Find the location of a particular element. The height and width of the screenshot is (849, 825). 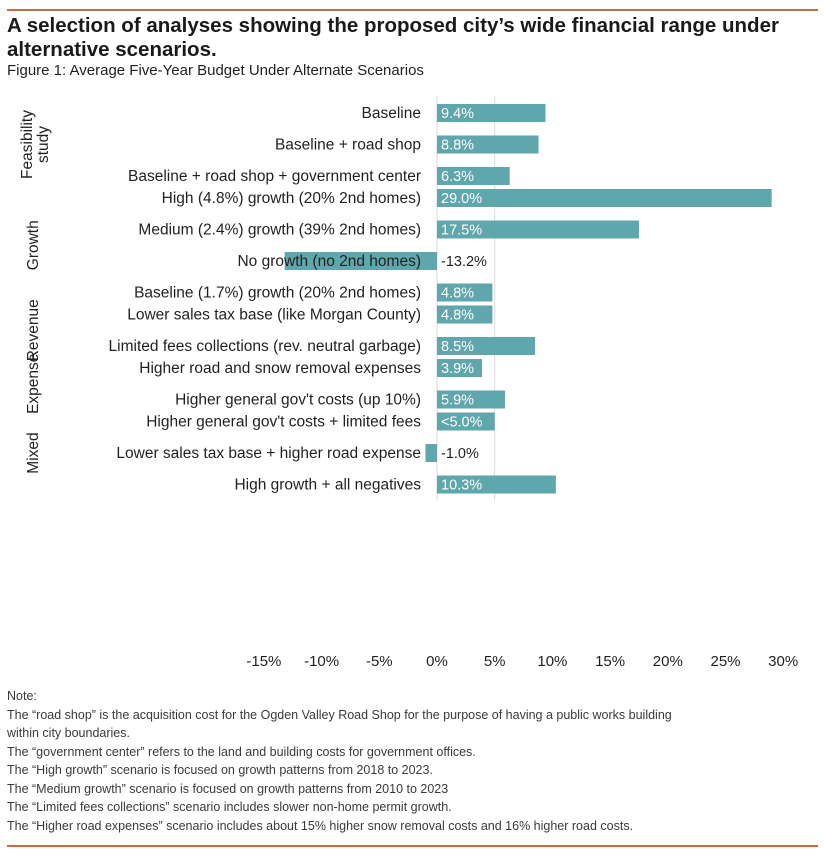

data-label: <5.0% is located at coordinates (462, 423).